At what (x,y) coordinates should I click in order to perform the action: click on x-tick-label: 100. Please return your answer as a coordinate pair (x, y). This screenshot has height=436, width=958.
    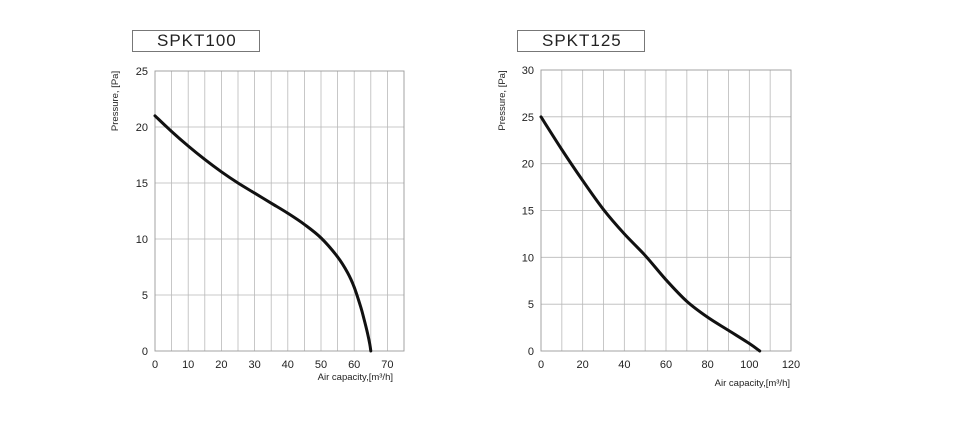
    Looking at the image, I should click on (749, 365).